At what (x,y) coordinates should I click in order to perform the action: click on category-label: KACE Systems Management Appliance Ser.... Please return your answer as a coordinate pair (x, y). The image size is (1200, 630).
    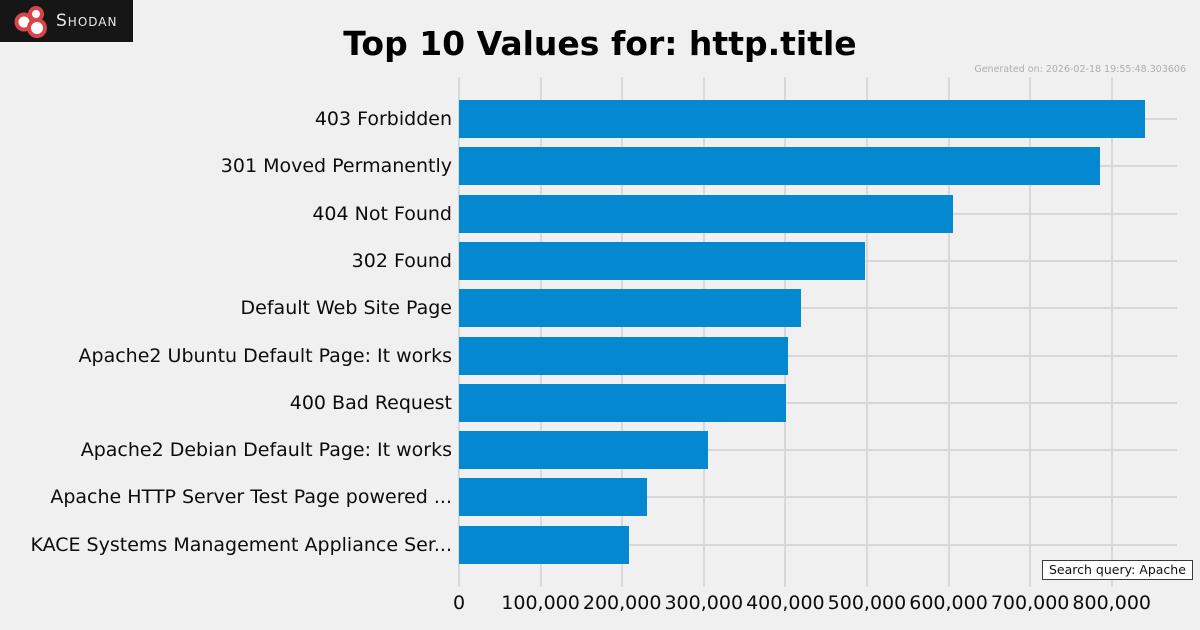
    Looking at the image, I should click on (241, 544).